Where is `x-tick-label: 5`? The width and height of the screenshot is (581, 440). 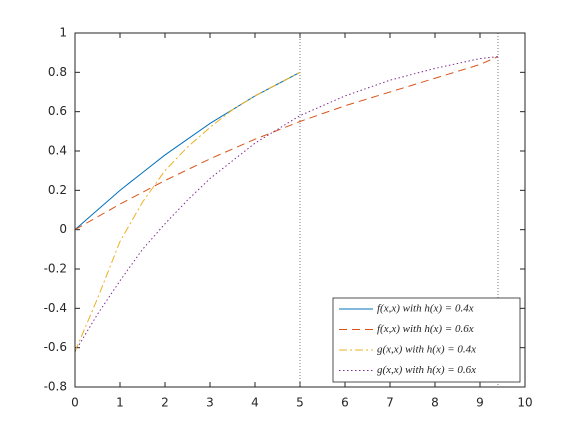
x-tick-label: 5 is located at coordinates (300, 403).